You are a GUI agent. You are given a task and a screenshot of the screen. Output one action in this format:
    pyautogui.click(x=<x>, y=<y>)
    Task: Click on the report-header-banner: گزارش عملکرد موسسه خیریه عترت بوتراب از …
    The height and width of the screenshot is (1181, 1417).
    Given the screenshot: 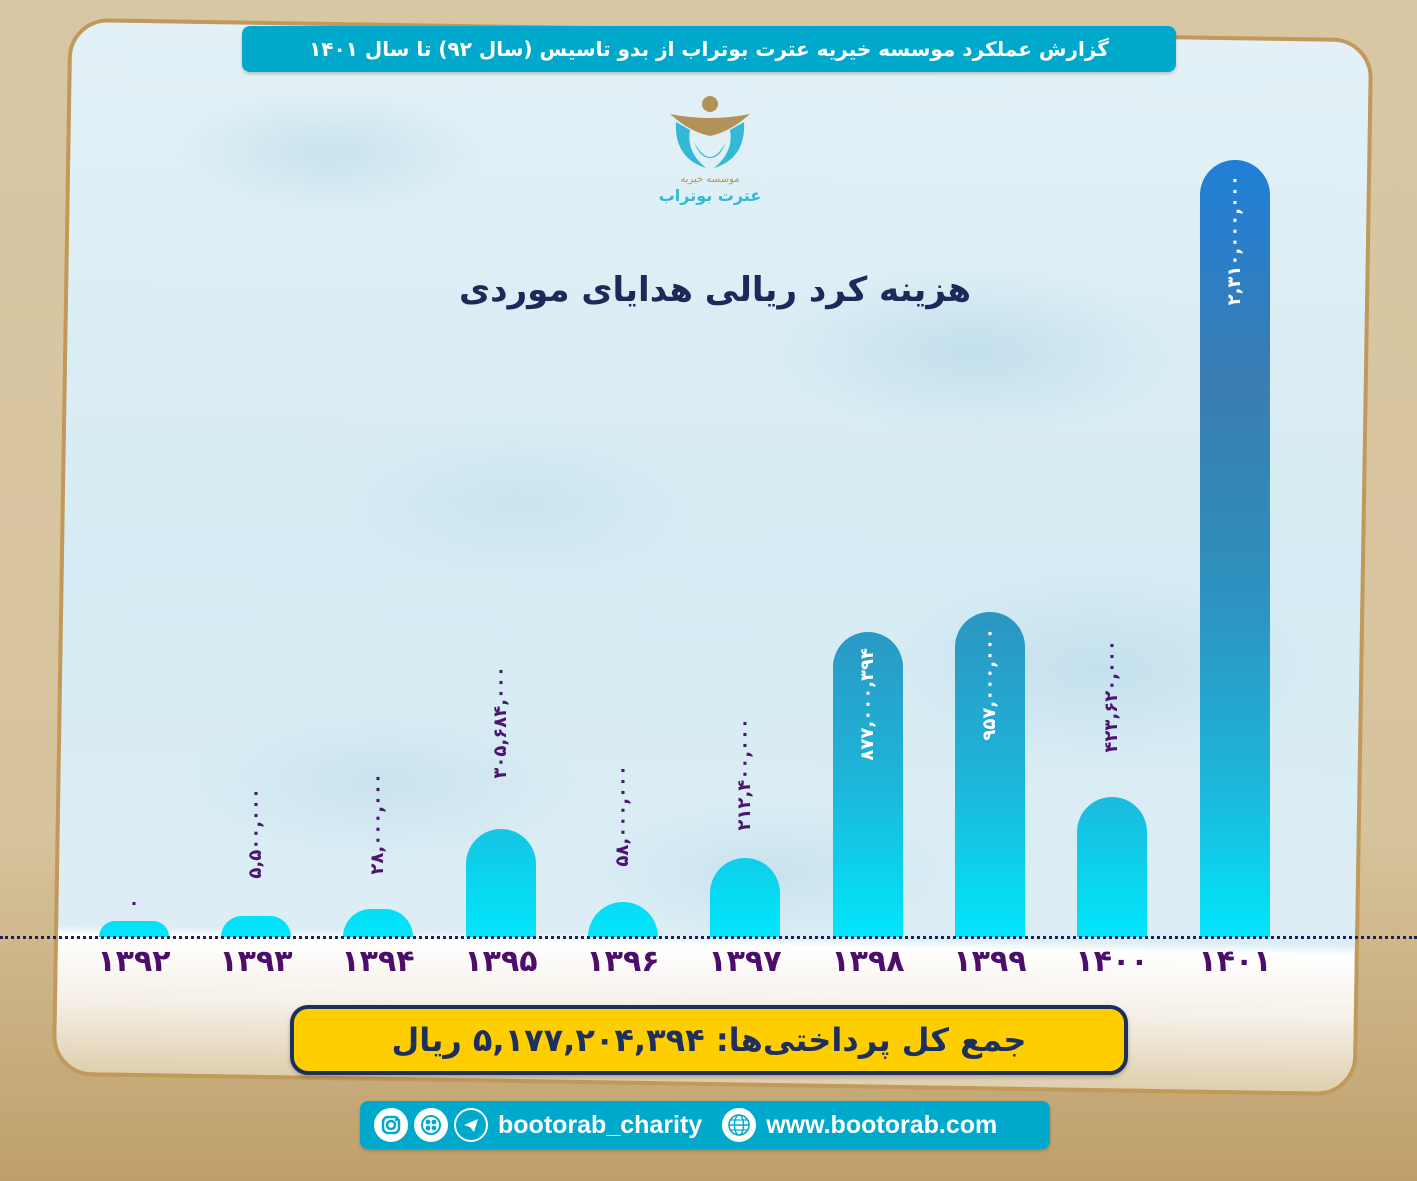 What is the action you would take?
    pyautogui.click(x=709, y=49)
    